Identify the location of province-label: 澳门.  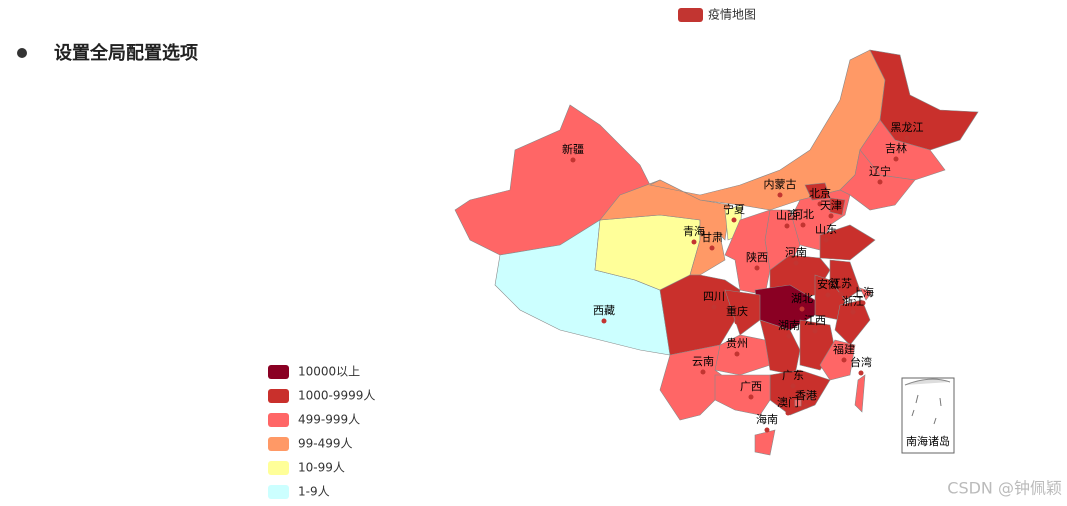
(788, 402).